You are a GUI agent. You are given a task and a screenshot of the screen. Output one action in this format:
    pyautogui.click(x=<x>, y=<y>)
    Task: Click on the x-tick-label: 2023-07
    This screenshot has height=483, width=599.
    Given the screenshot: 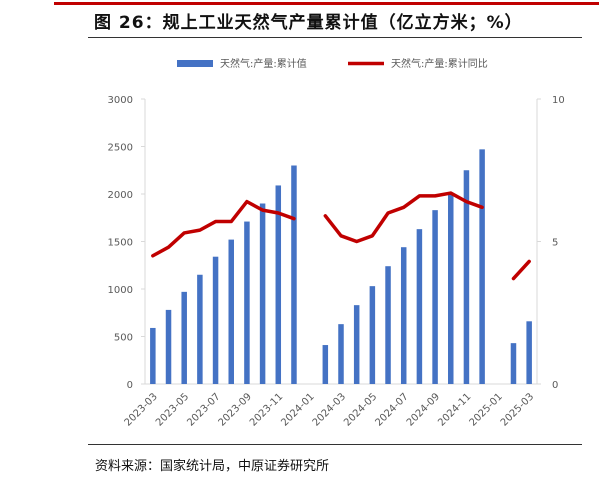 What is the action you would take?
    pyautogui.click(x=203, y=409)
    